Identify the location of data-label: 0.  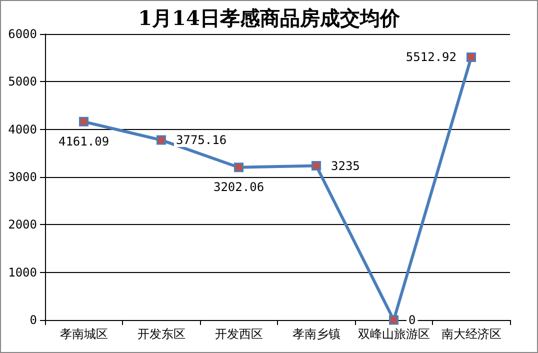
(412, 320).